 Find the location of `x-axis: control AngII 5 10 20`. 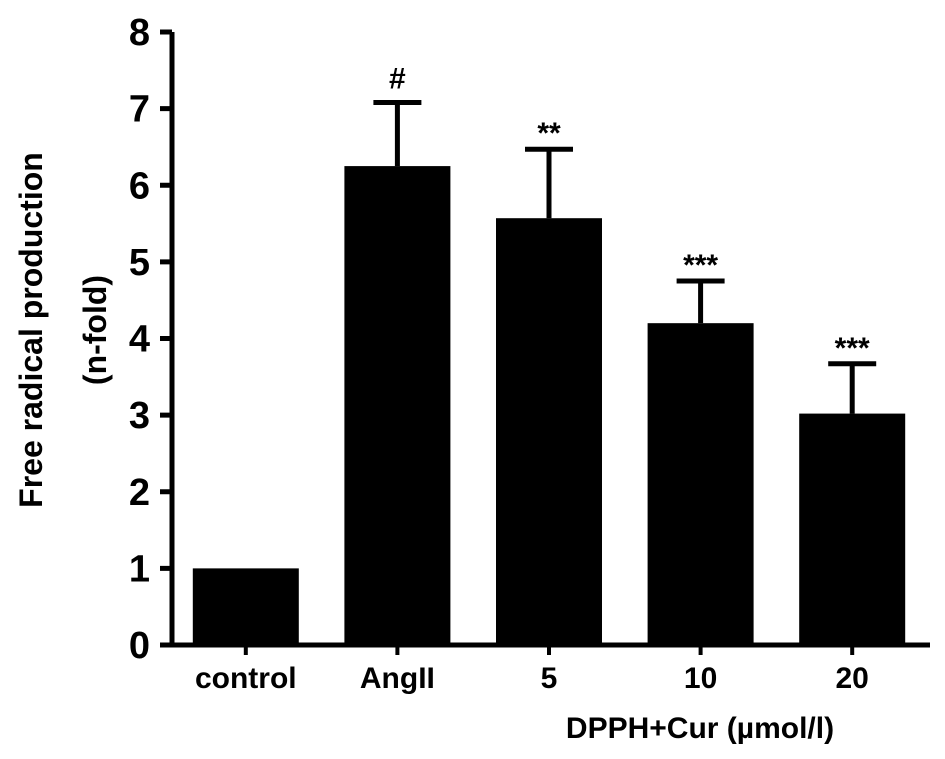

x-axis: control AngII 5 10 20 is located at coordinates (551, 668).